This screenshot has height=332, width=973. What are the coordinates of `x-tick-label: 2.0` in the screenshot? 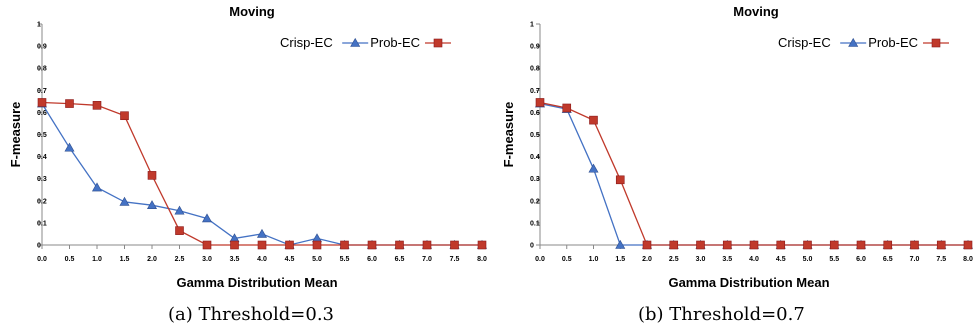 It's located at (152, 259).